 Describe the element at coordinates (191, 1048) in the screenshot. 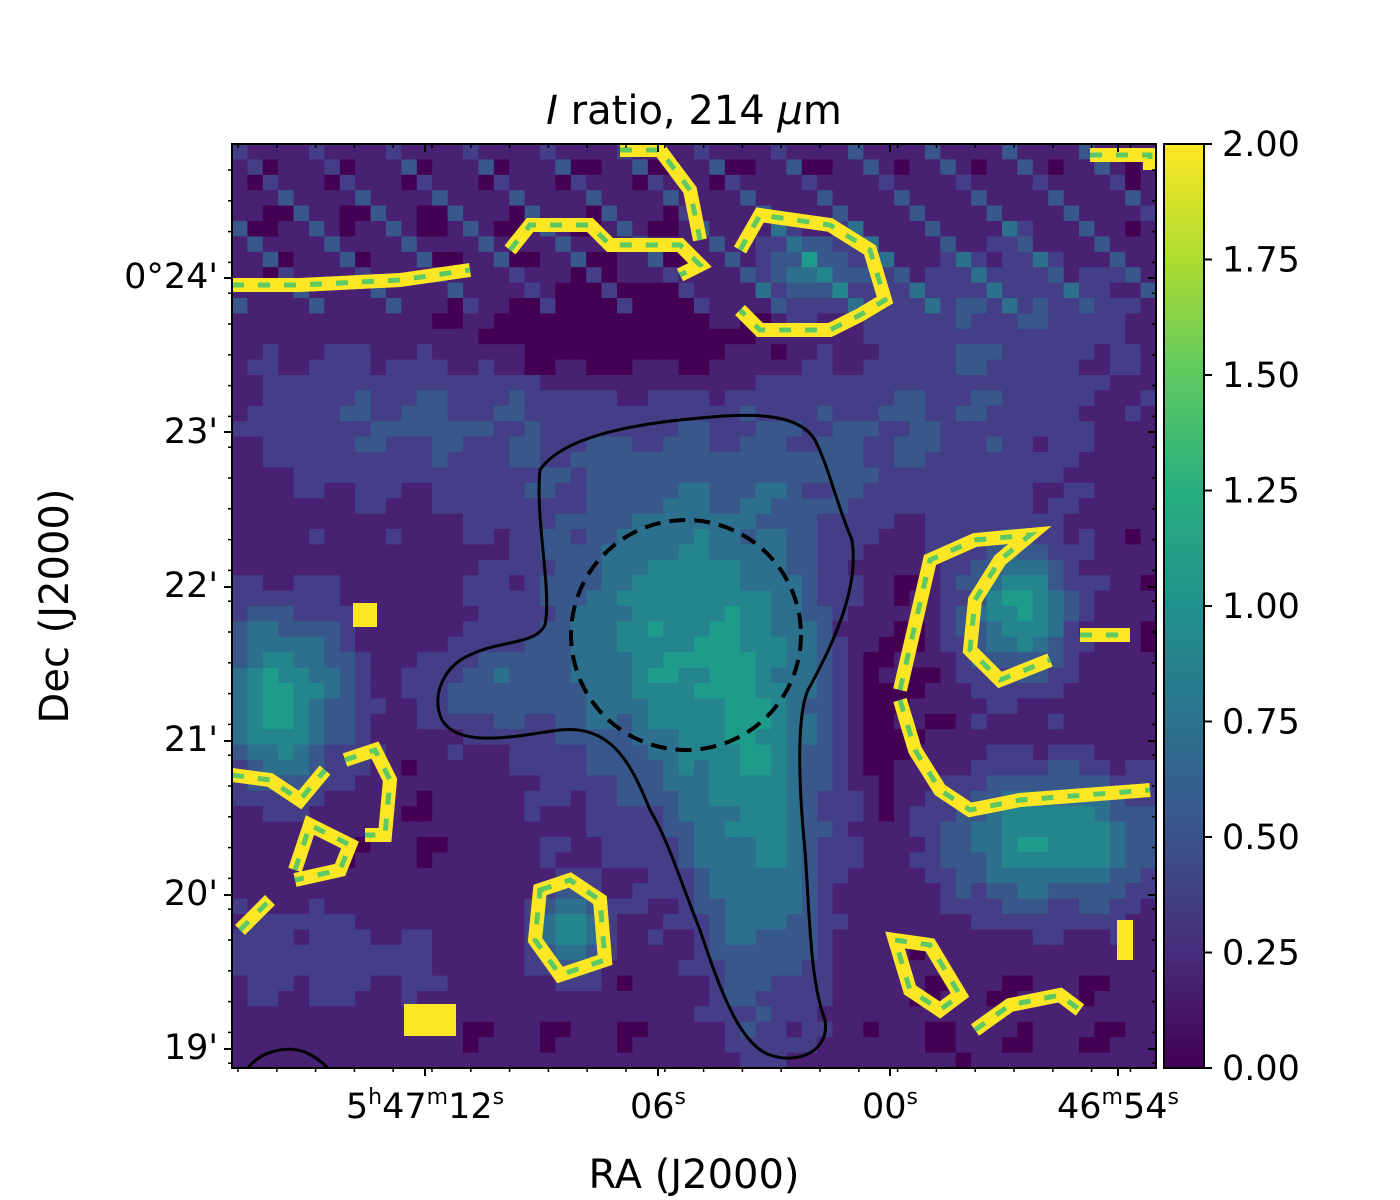

I see `y-tick-label-19: 19'` at that location.